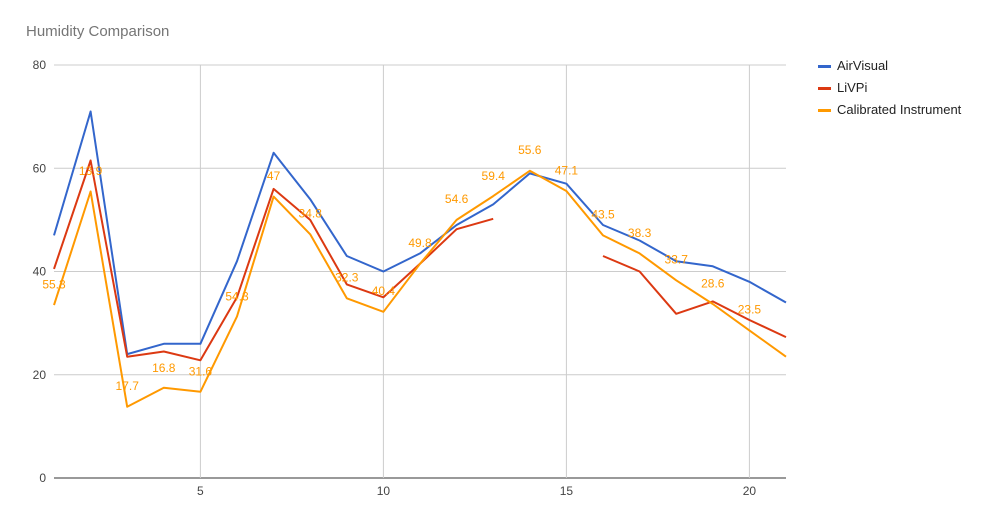 The height and width of the screenshot is (523, 1001). I want to click on chart-title: Humidity Comparison, so click(98, 31).